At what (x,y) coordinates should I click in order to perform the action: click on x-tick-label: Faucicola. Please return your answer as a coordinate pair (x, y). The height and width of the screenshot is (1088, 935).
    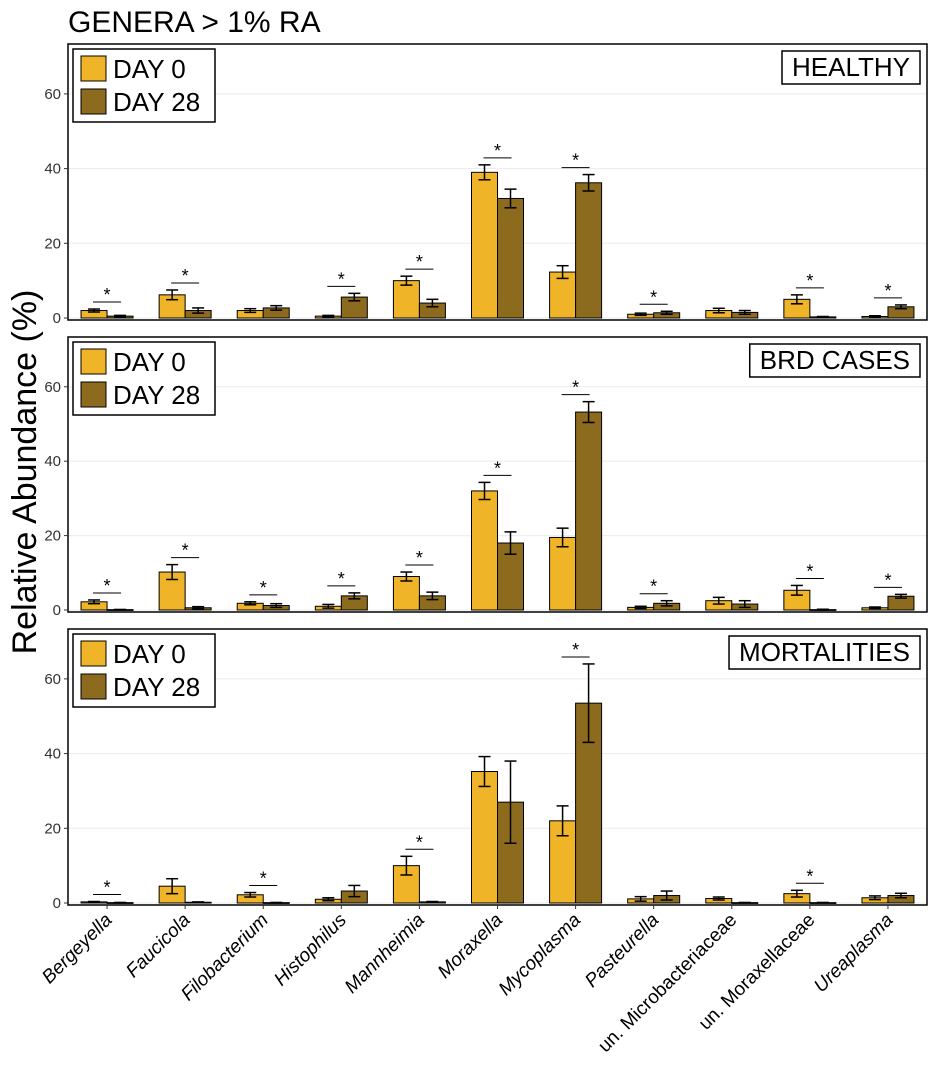
    Looking at the image, I should click on (158, 946).